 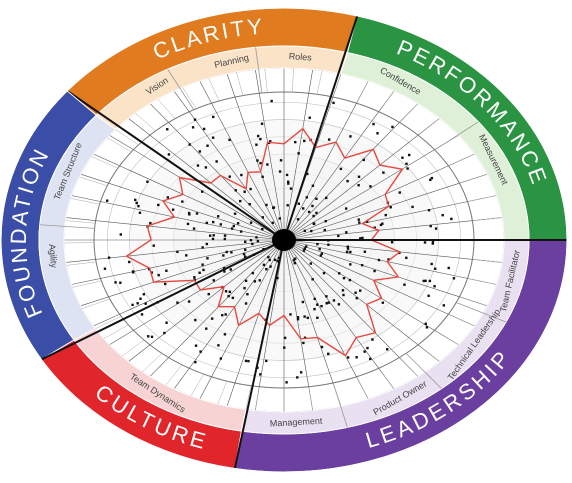 What do you see at coordinates (259, 70) in the screenshot?
I see `subsection-divider` at bounding box center [259, 70].